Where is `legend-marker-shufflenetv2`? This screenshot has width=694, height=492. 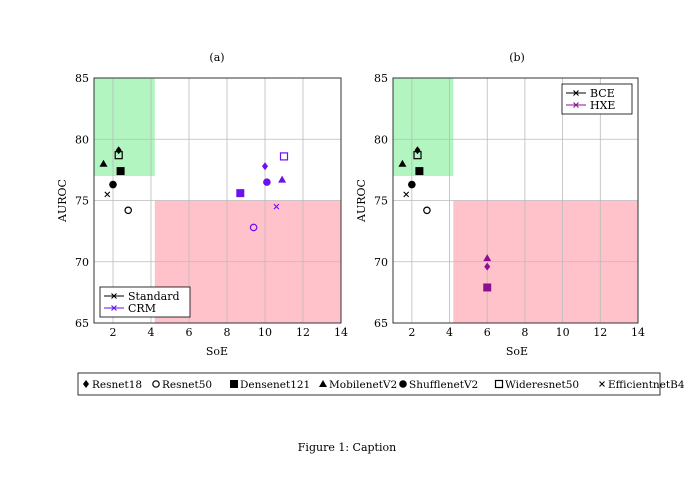
legend-marker-shufflenetv2 is located at coordinates (403, 384).